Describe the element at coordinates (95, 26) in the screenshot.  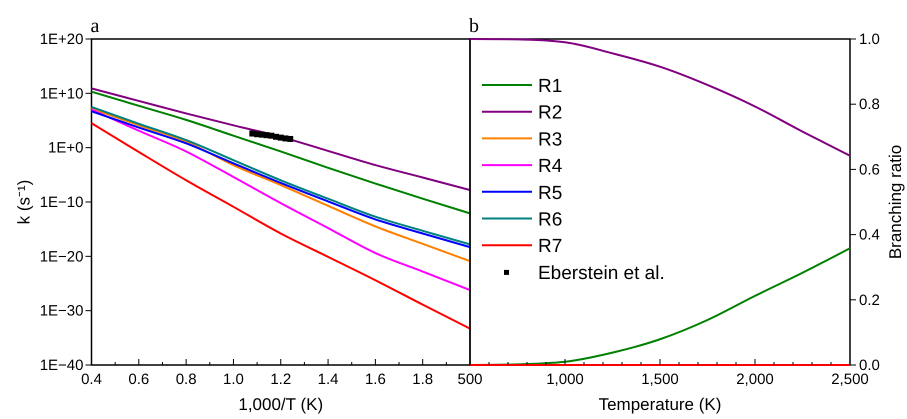
I see `chart-title: a` at that location.